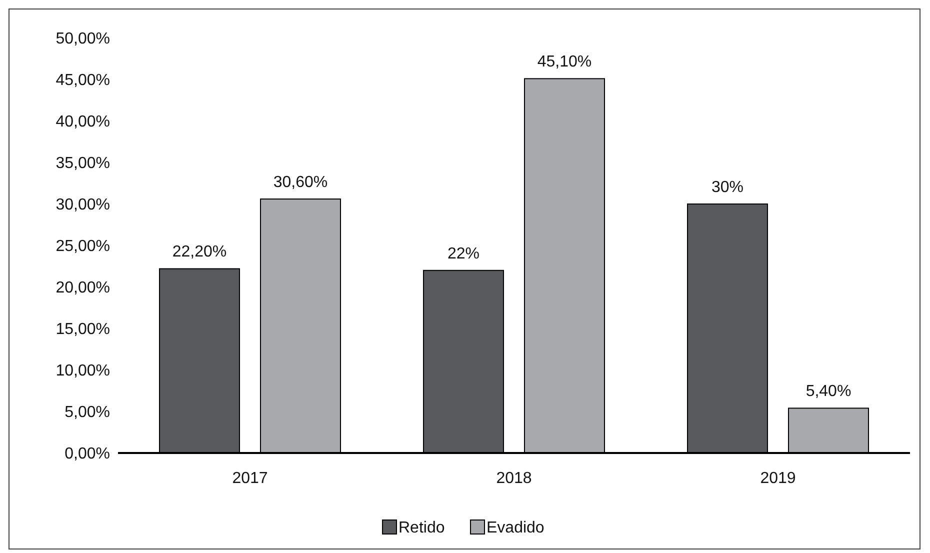 This screenshot has height=553, width=930. What do you see at coordinates (778, 478) in the screenshot?
I see `x-tick-label: 2019` at bounding box center [778, 478].